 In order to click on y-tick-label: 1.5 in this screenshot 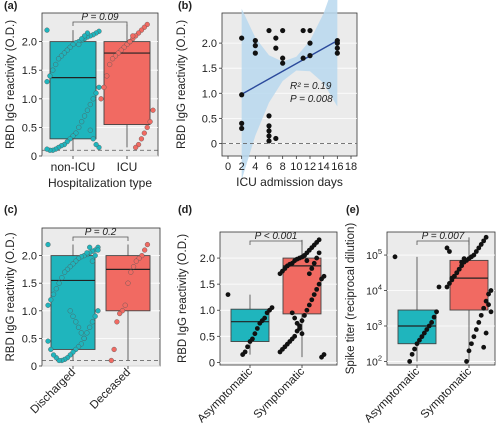, I will do `click(209, 69)`.